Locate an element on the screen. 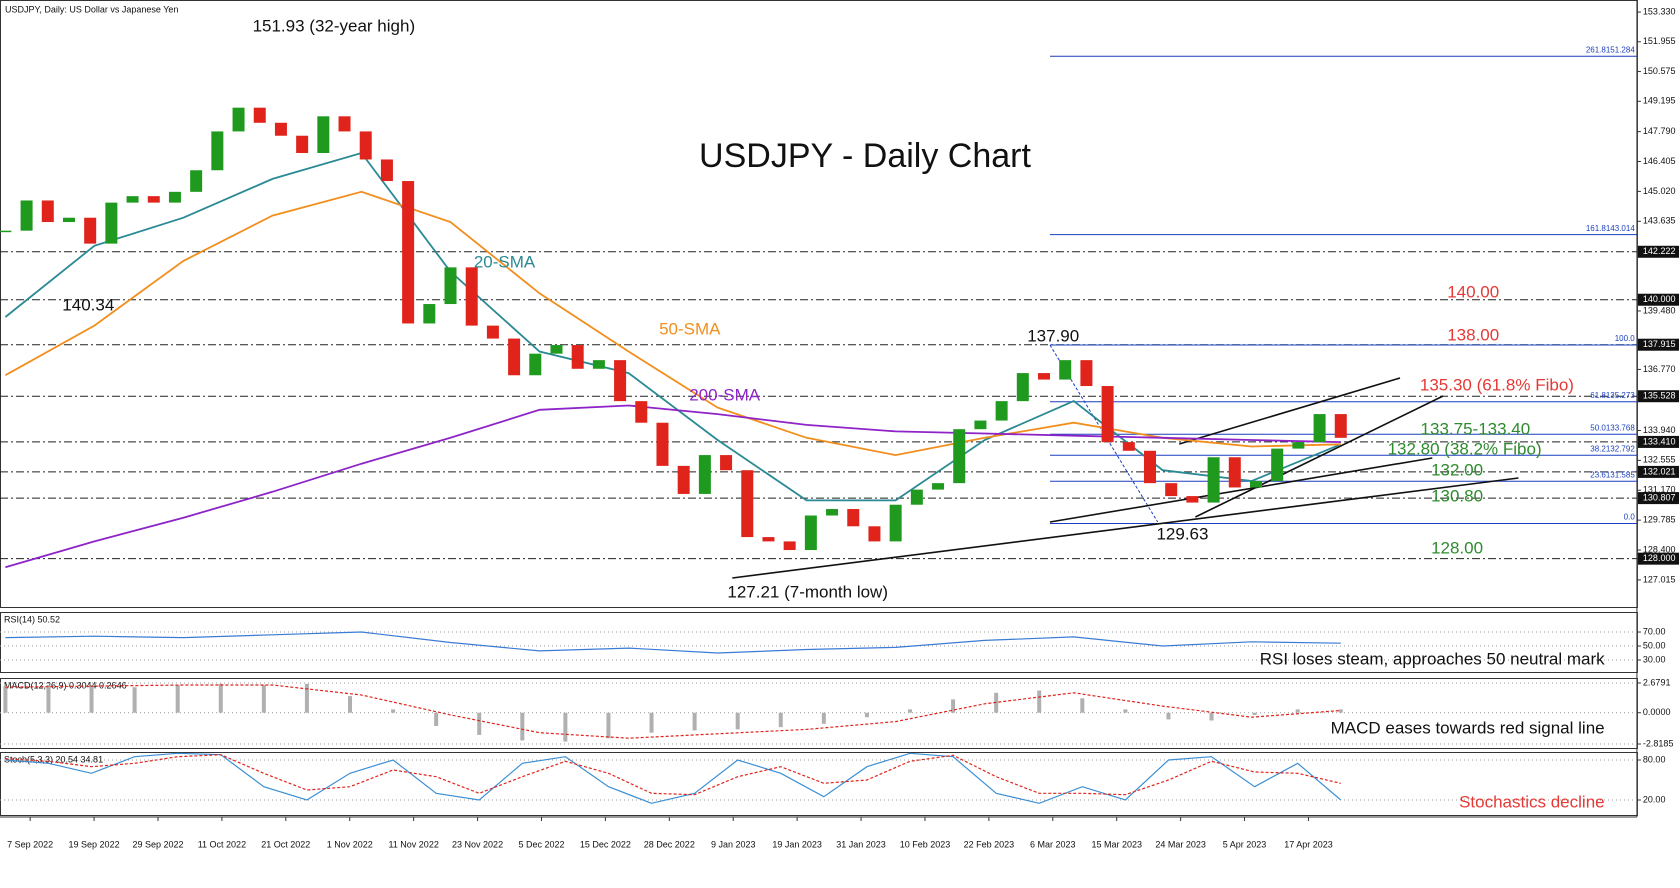 Image resolution: width=1680 pixels, height=888 pixels. y-tick-label: 30.00 is located at coordinates (1654, 659).